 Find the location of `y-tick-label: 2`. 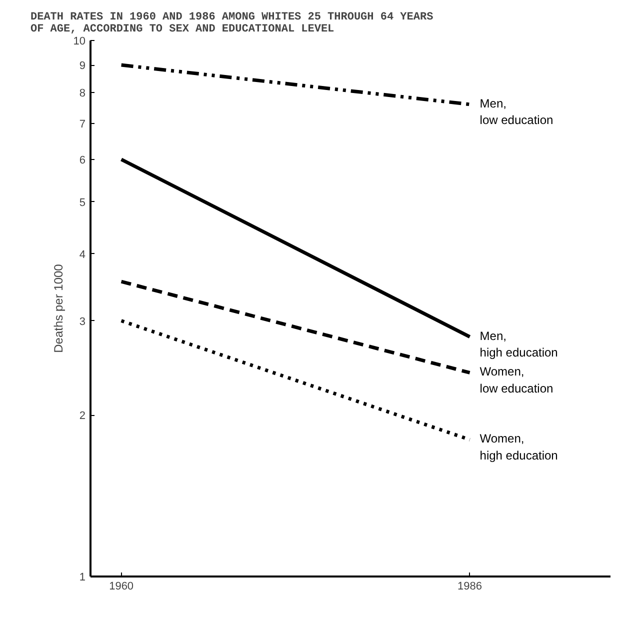

y-tick-label: 2 is located at coordinates (82, 416).